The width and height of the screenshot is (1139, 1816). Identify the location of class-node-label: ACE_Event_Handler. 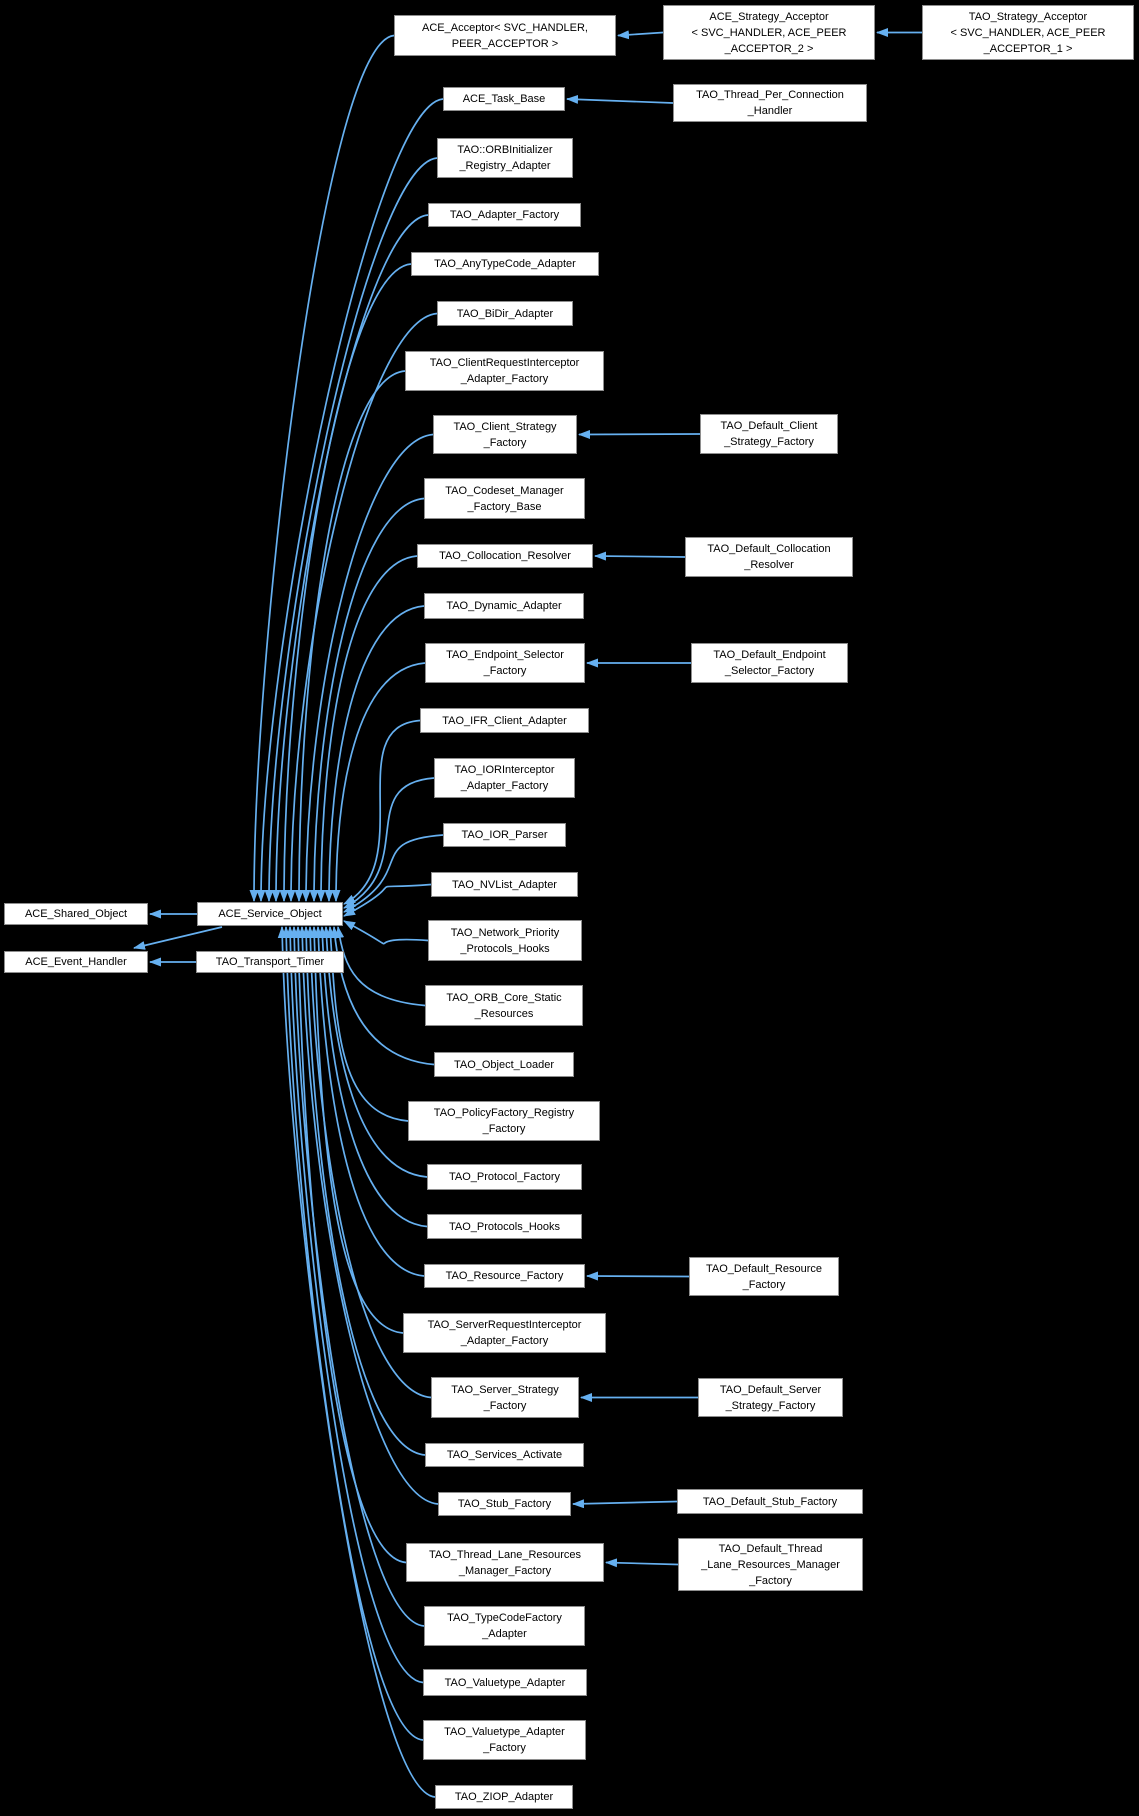
(76, 962).